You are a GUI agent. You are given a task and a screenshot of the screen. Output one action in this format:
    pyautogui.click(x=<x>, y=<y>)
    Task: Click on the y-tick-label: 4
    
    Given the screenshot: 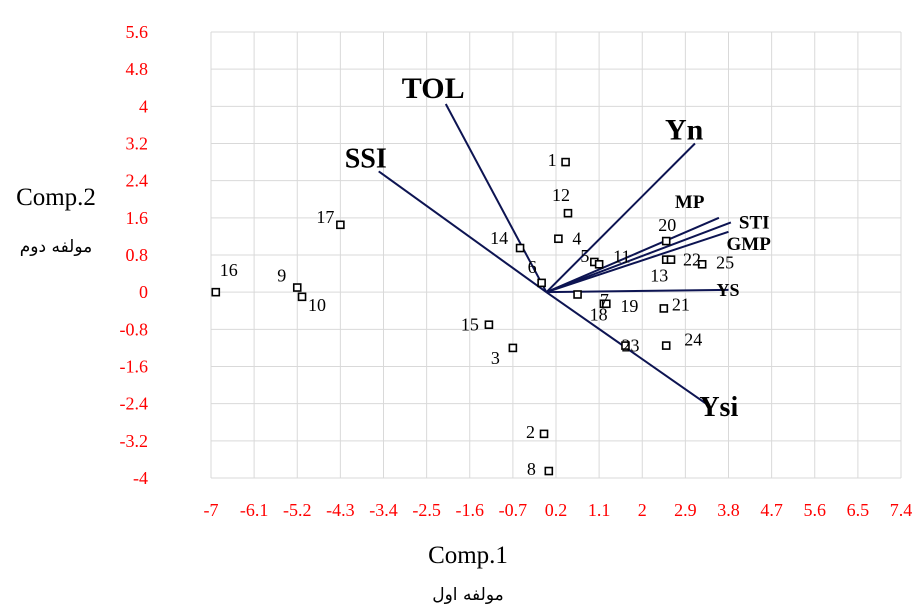 What is the action you would take?
    pyautogui.click(x=143, y=106)
    